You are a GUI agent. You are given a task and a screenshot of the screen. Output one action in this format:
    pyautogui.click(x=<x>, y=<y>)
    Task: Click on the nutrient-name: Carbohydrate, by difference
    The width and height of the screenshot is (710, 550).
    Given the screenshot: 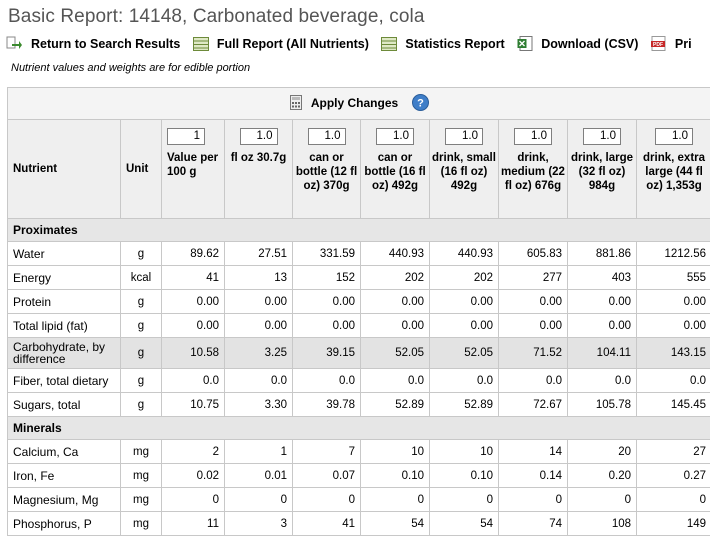 What is the action you would take?
    pyautogui.click(x=64, y=353)
    